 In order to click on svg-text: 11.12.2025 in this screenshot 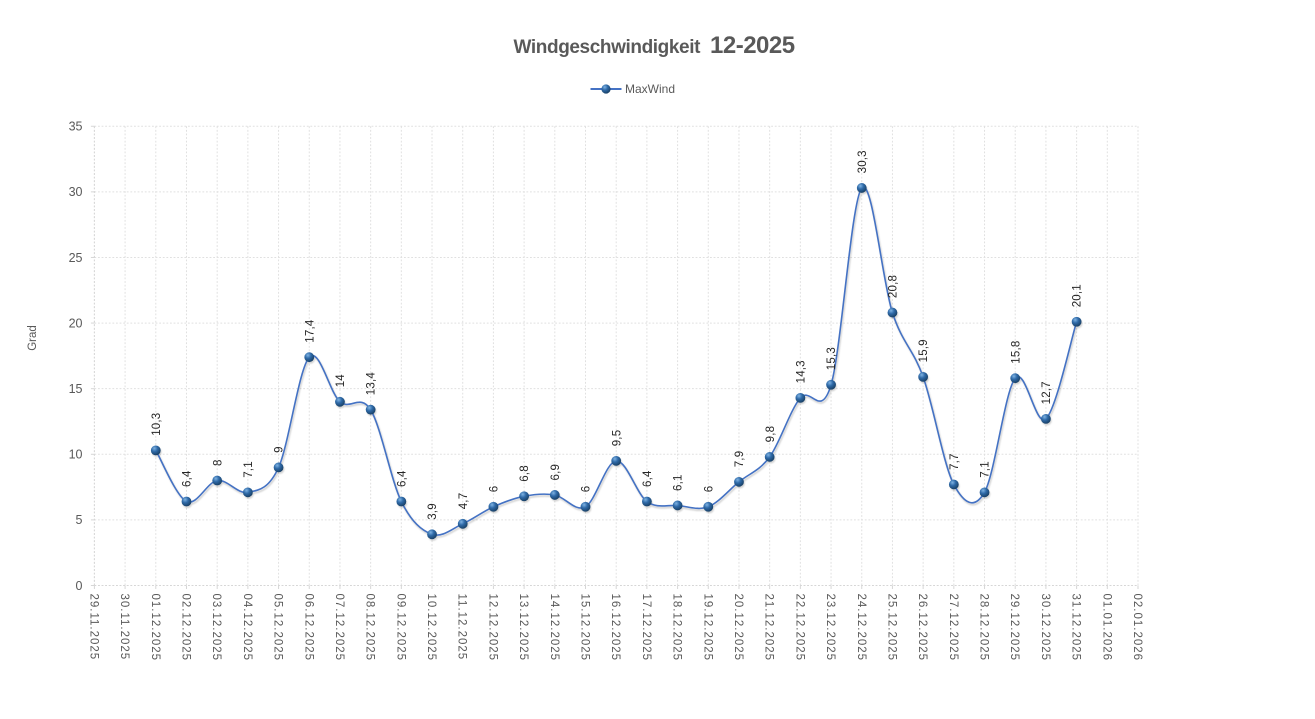, I will do `click(462, 627)`.